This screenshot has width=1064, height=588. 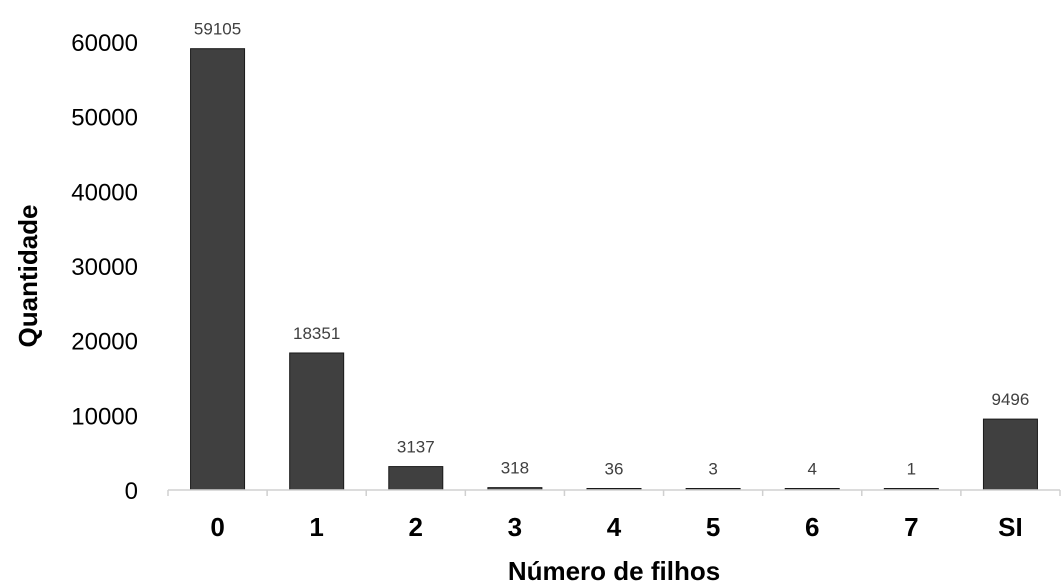 I want to click on x-tick-label: 5, so click(x=713, y=527).